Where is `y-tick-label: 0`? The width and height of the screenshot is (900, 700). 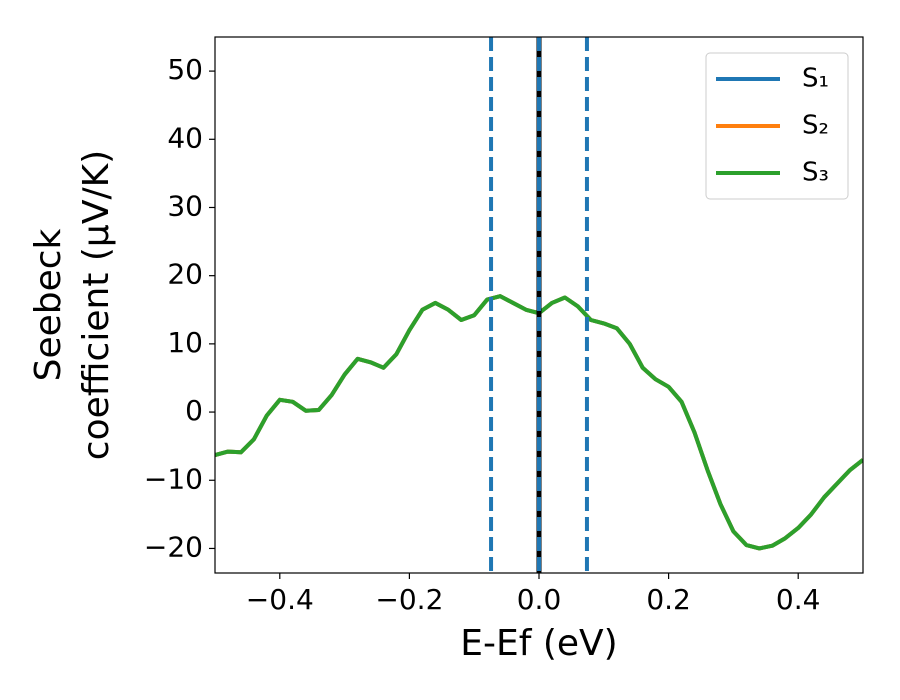
y-tick-label: 0 is located at coordinates (194, 410).